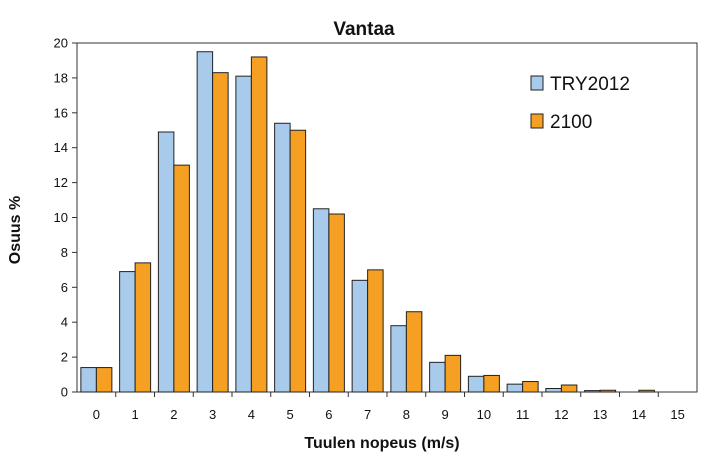 This screenshot has width=707, height=459. What do you see at coordinates (61, 43) in the screenshot?
I see `y-tick-label: 20` at bounding box center [61, 43].